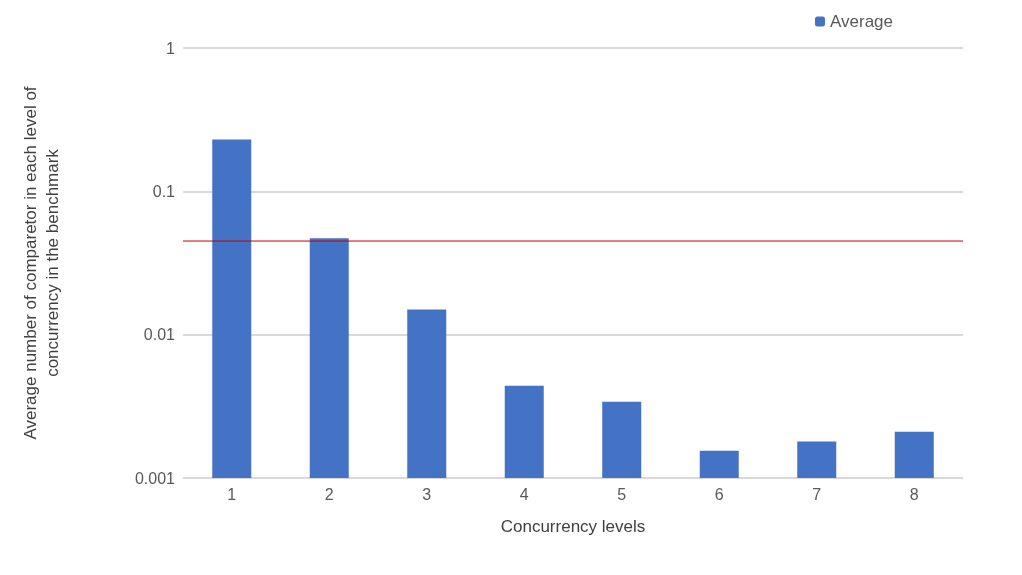  What do you see at coordinates (524, 494) in the screenshot?
I see `x-tick-label: 4` at bounding box center [524, 494].